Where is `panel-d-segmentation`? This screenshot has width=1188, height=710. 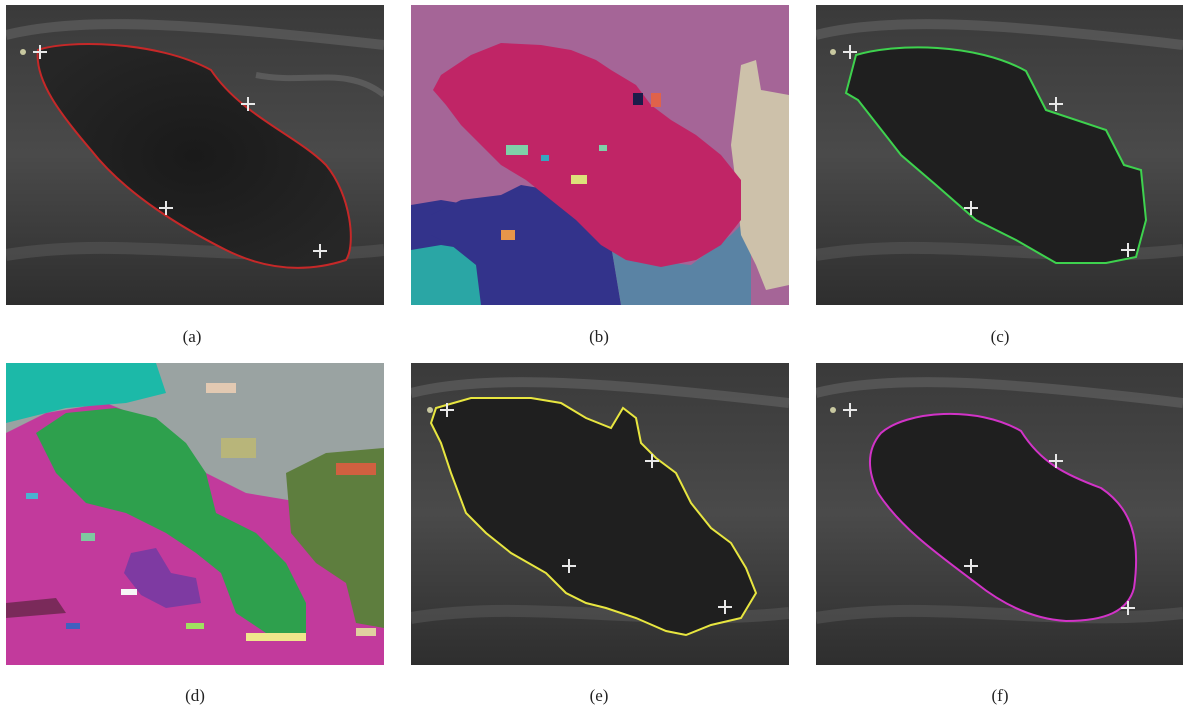 panel-d-segmentation is located at coordinates (195, 514).